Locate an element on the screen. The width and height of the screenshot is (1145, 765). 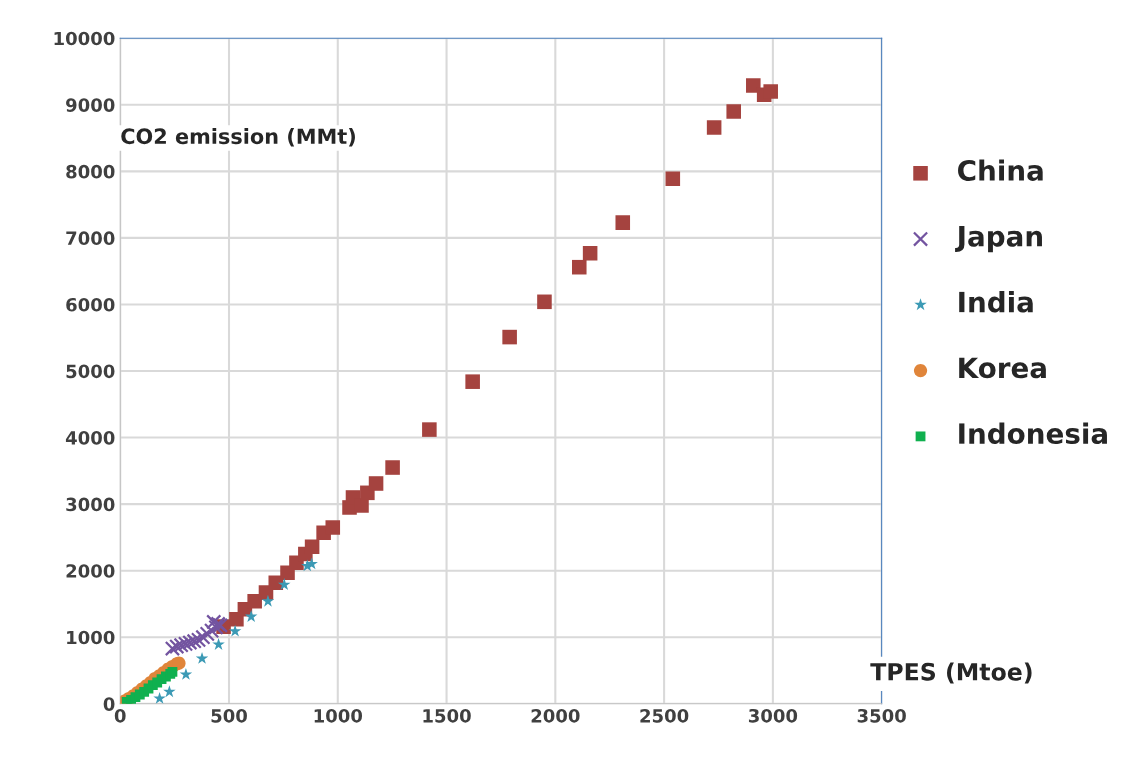
y-tick-label: 2000 is located at coordinates (90, 571).